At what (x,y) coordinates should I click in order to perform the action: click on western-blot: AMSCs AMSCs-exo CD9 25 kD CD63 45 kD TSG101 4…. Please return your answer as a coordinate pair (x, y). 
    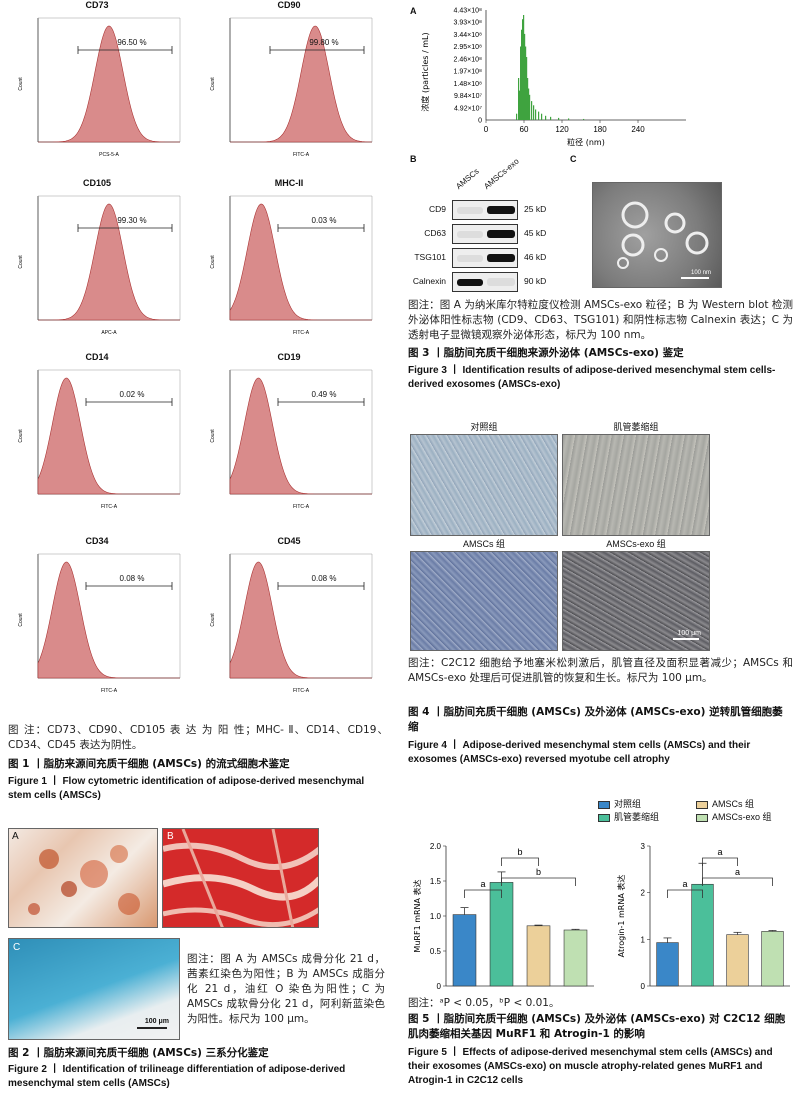
    Looking at the image, I should click on (488, 225).